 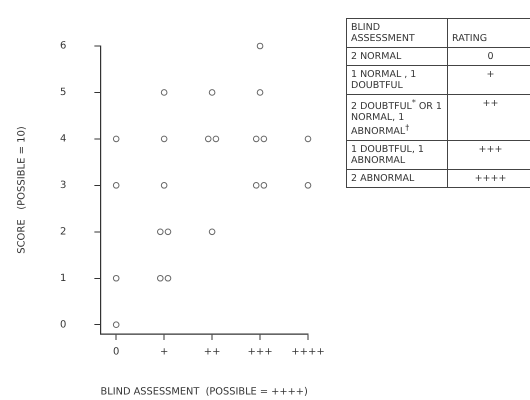 What do you see at coordinates (489, 33) in the screenshot?
I see `text: RATING` at bounding box center [489, 33].